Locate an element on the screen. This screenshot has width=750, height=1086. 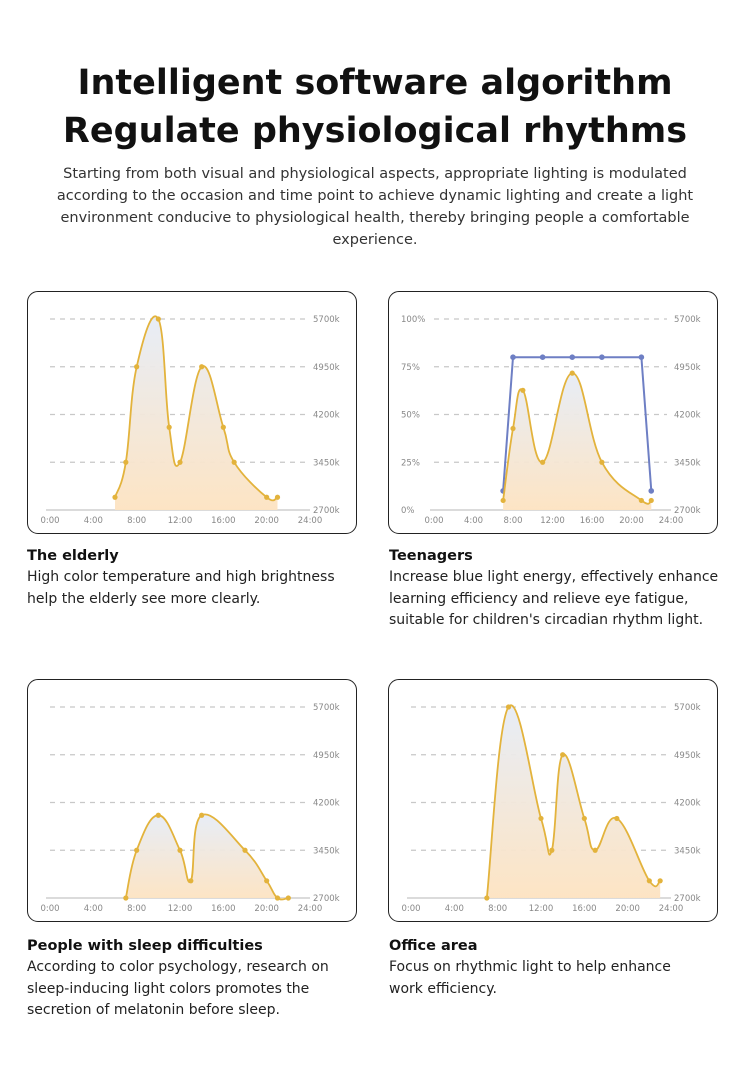
headline-line-2: Regulate physiological rhythms is located at coordinates (375, 131).